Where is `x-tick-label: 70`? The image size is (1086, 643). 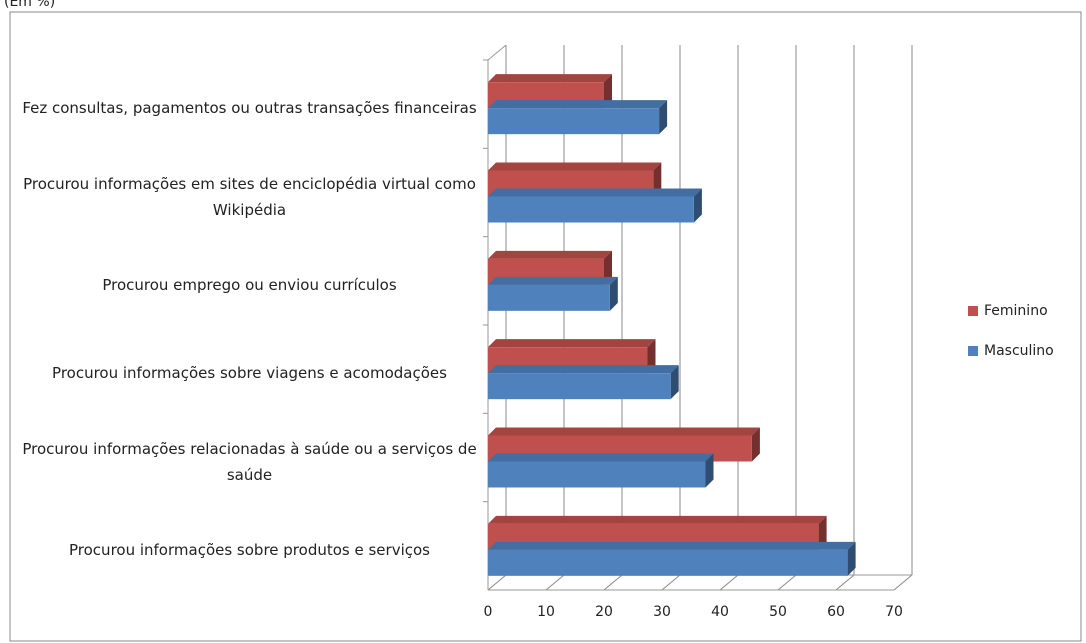
x-tick-label: 70 is located at coordinates (894, 612).